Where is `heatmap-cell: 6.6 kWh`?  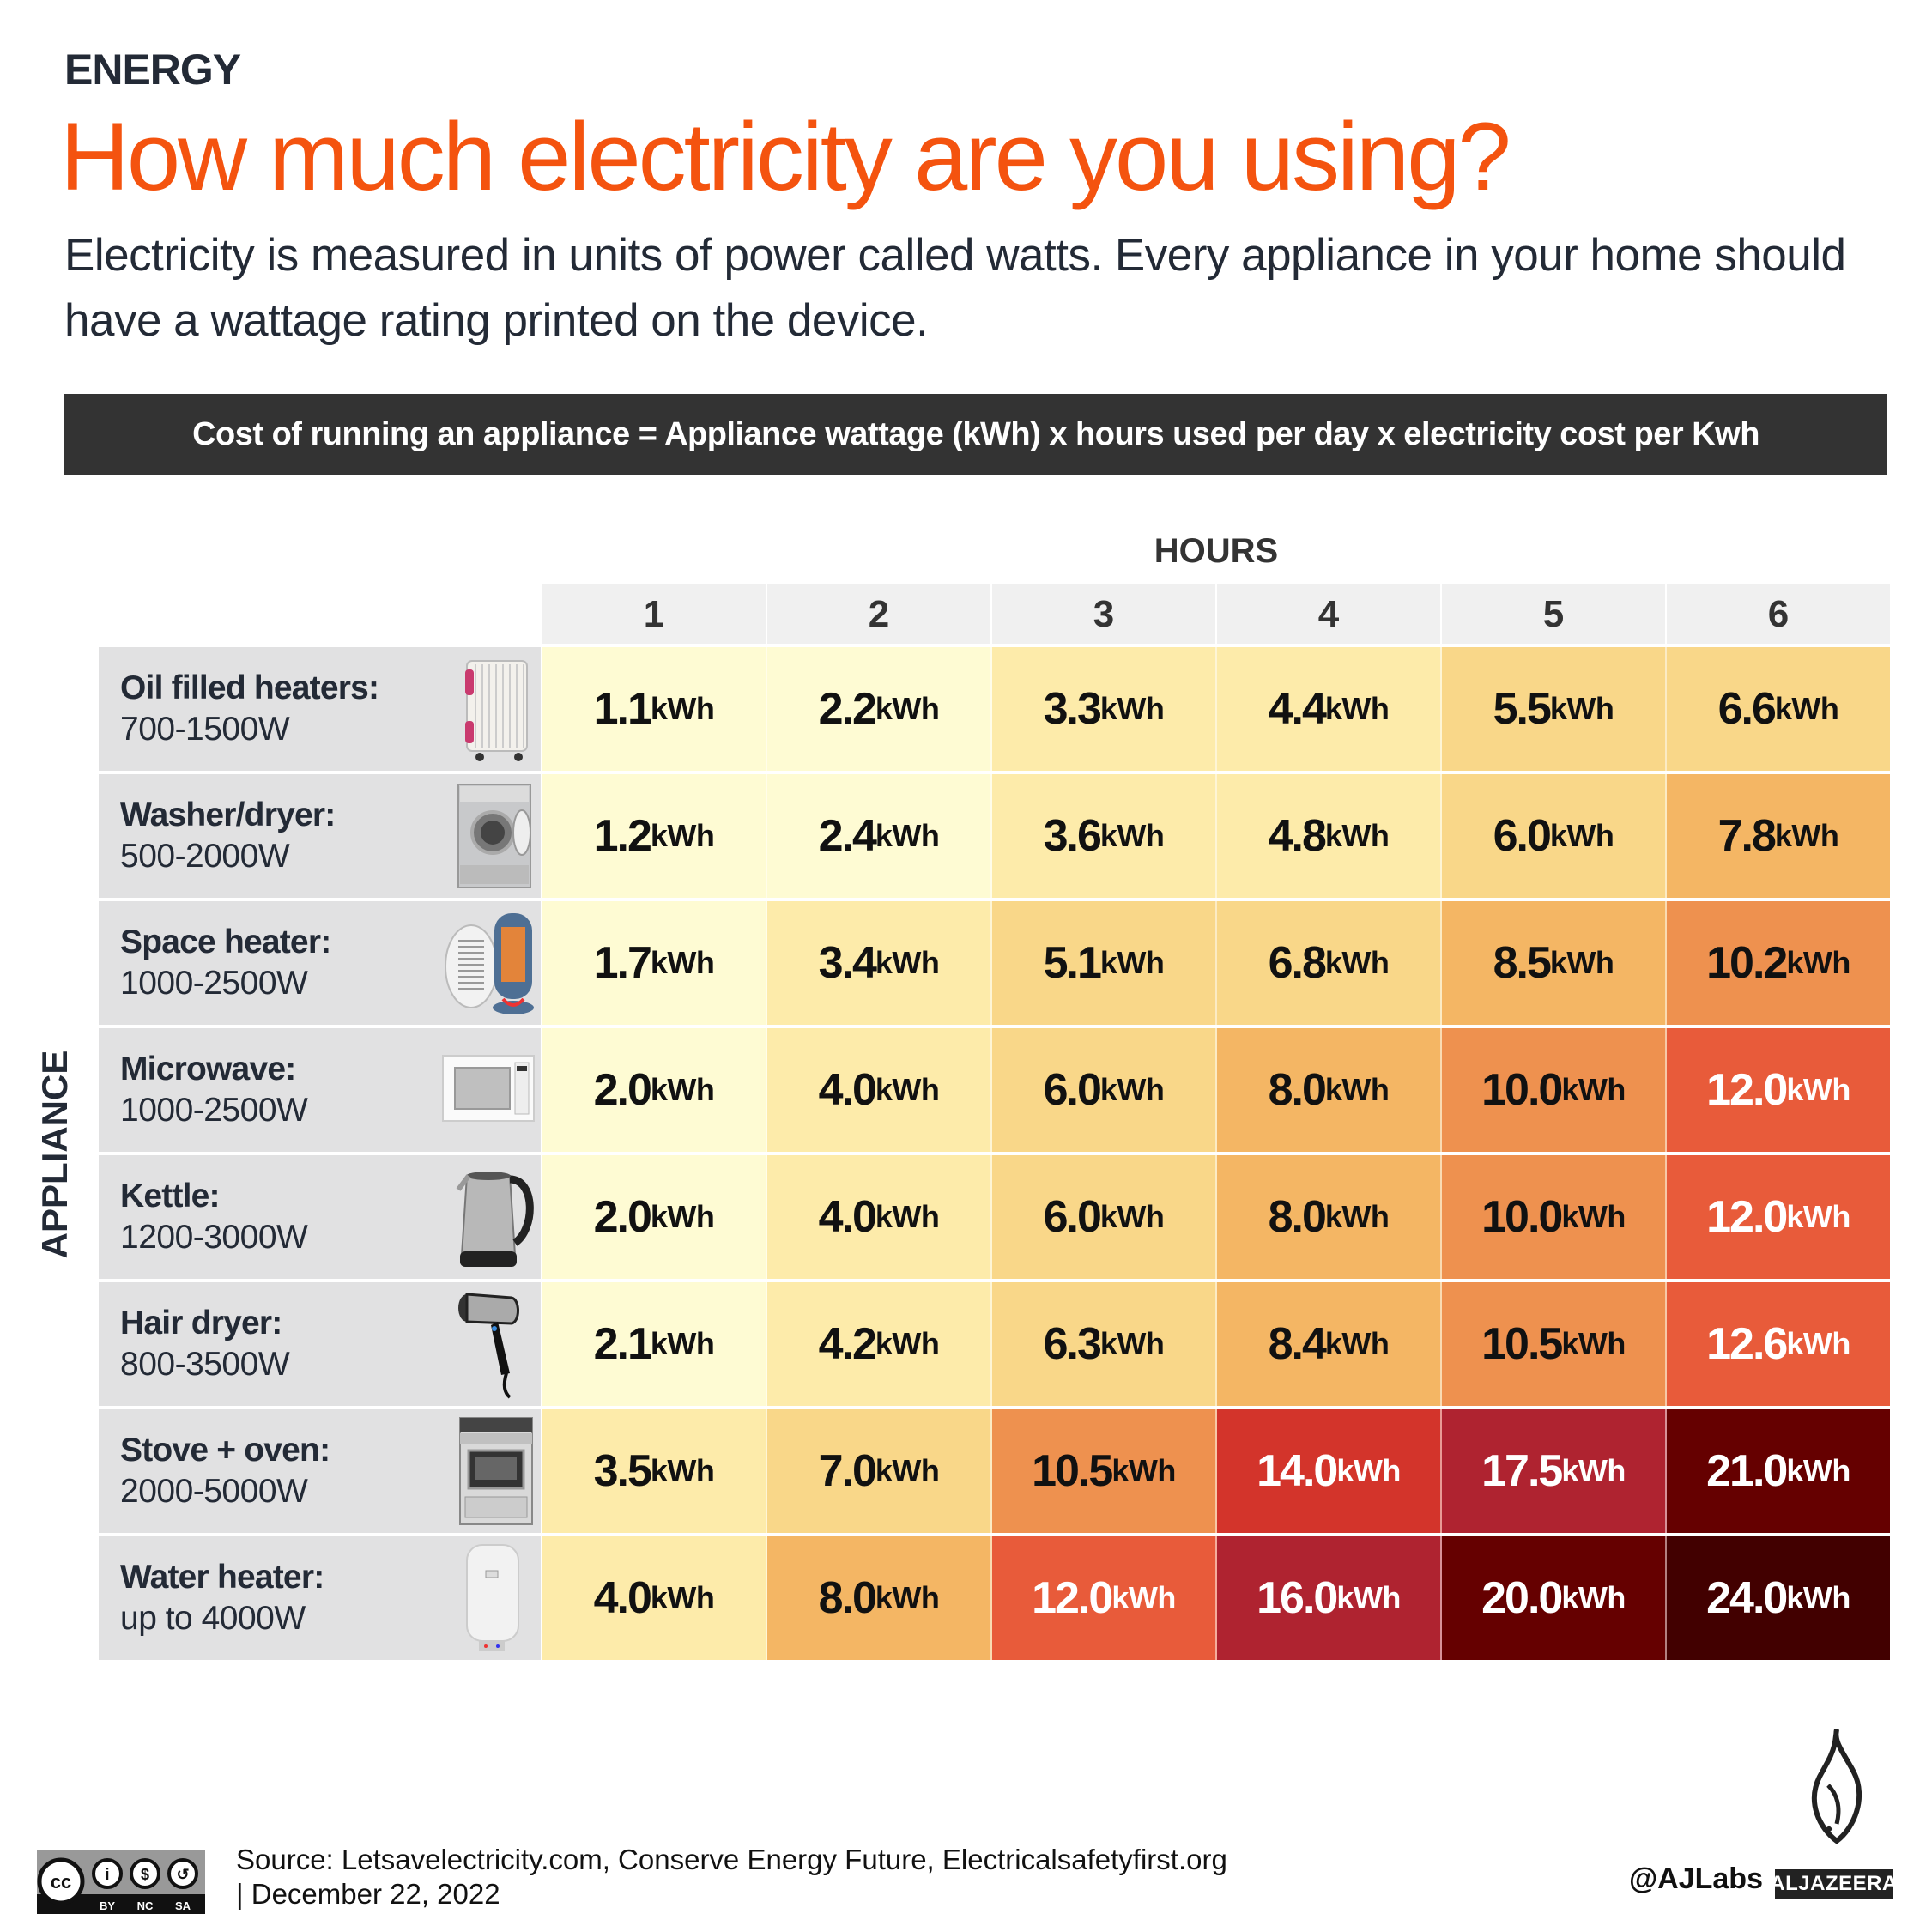
heatmap-cell: 6.6 kWh is located at coordinates (1779, 709).